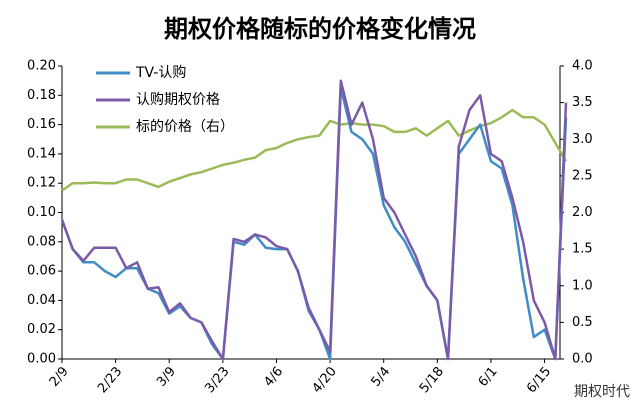 This screenshot has height=416, width=640. Describe the element at coordinates (41, 124) in the screenshot. I see `y-tick-label: 0.16` at that location.